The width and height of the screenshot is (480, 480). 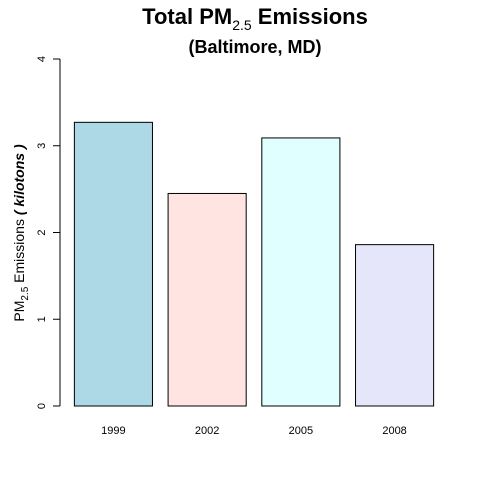 What do you see at coordinates (394, 431) in the screenshot?
I see `x-tick-label: 2008` at bounding box center [394, 431].